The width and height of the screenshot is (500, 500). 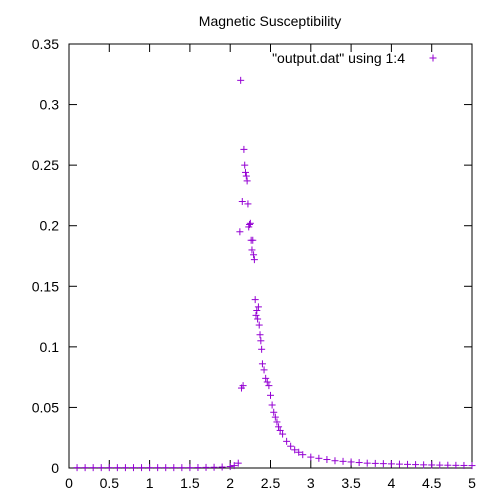 I want to click on y-tick-label: 0.35, so click(x=45, y=44).